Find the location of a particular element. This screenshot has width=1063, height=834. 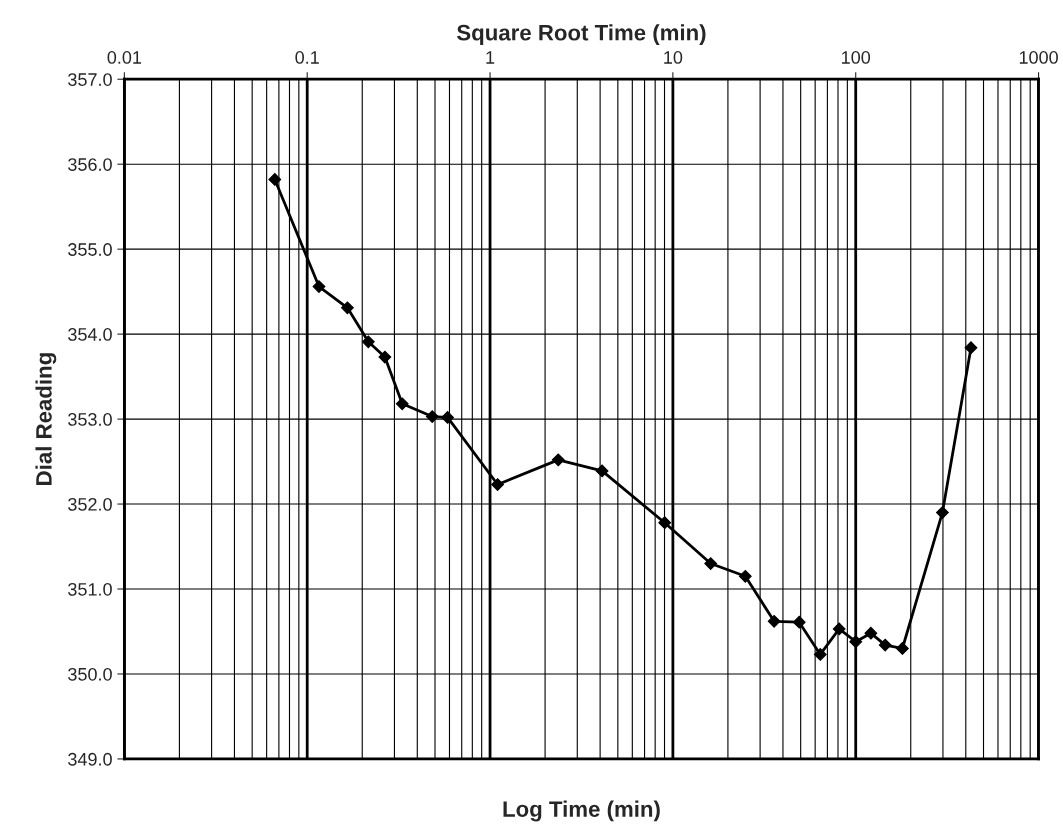

y-tick-label: 351.0 is located at coordinates (90, 589).